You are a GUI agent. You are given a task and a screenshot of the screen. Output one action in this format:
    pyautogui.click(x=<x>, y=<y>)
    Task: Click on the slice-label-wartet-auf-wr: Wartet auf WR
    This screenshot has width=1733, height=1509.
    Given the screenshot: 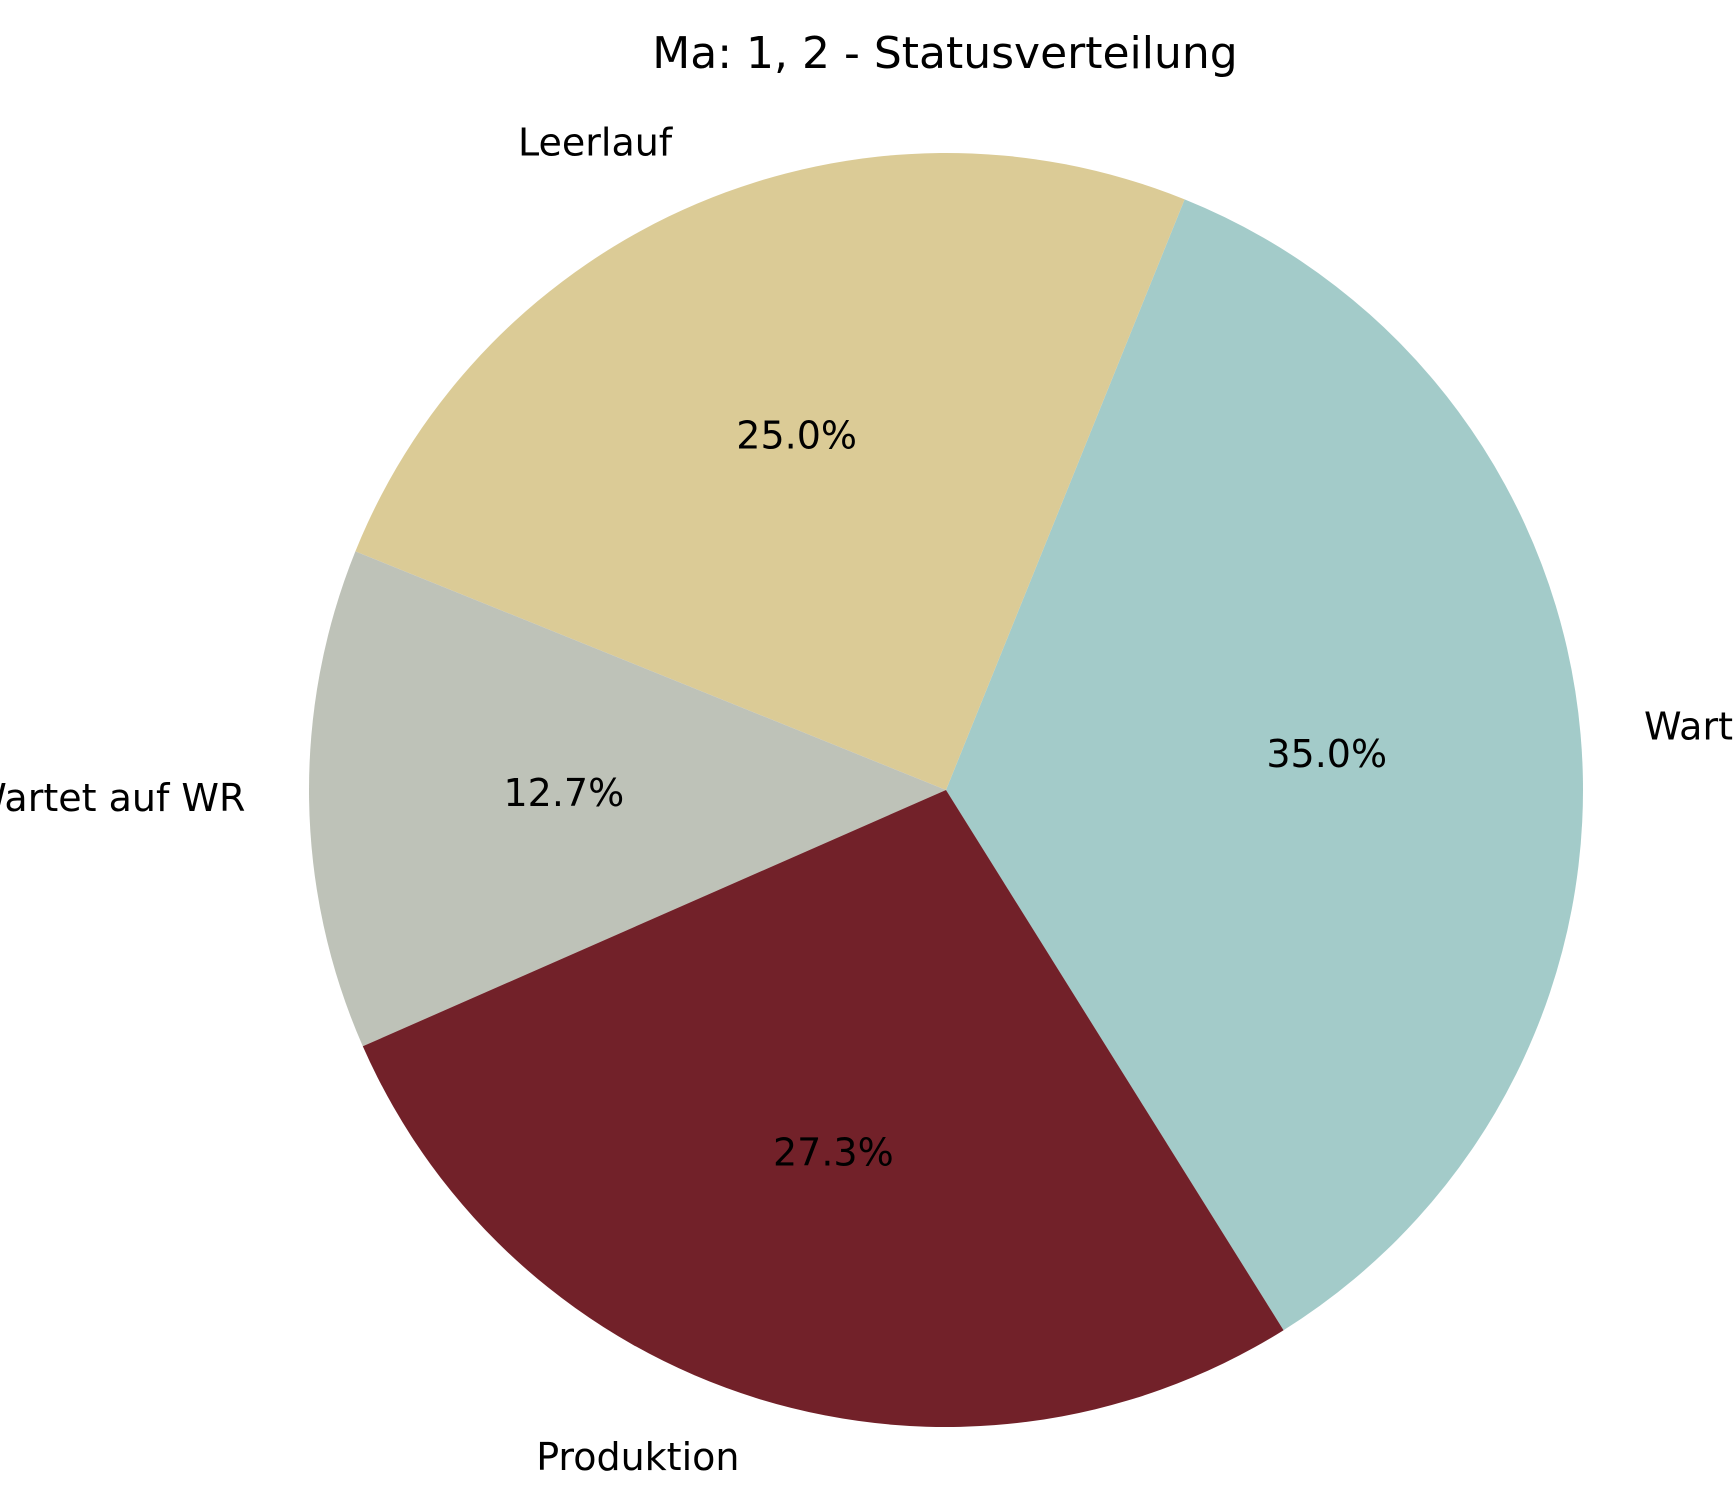 What is the action you would take?
    pyautogui.click(x=122, y=798)
    